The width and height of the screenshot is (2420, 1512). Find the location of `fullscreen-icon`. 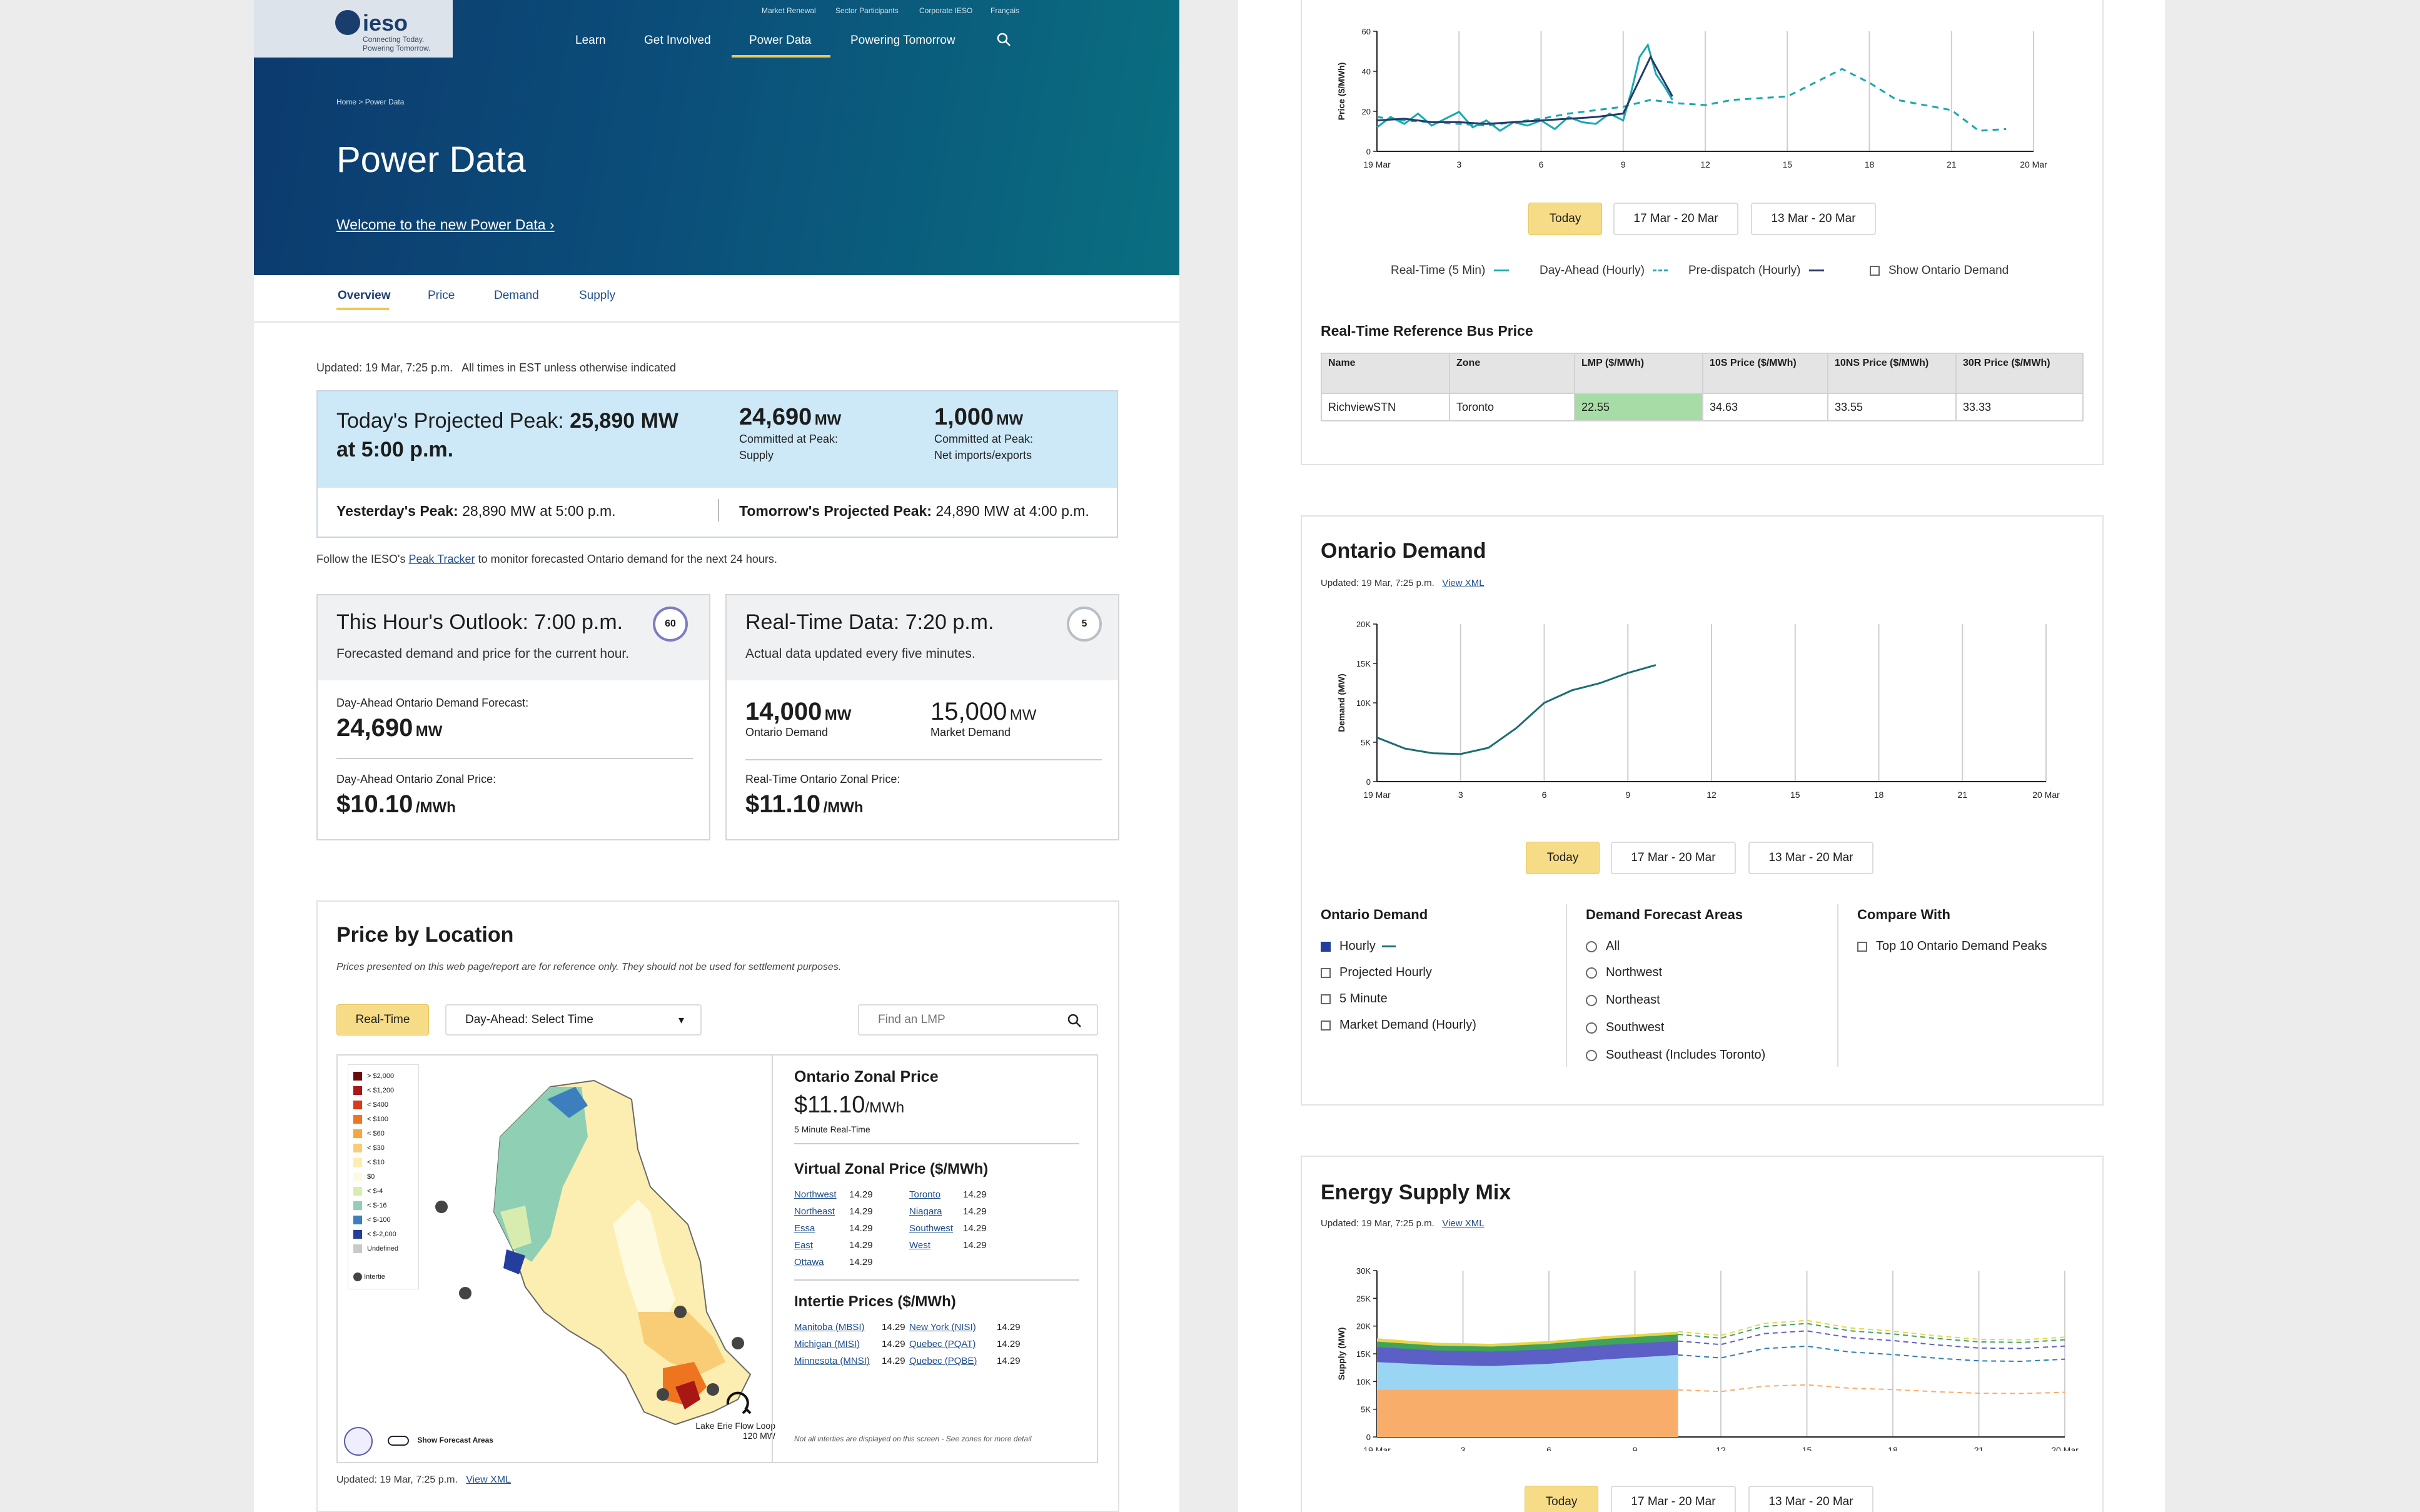

fullscreen-icon is located at coordinates (358, 1441).